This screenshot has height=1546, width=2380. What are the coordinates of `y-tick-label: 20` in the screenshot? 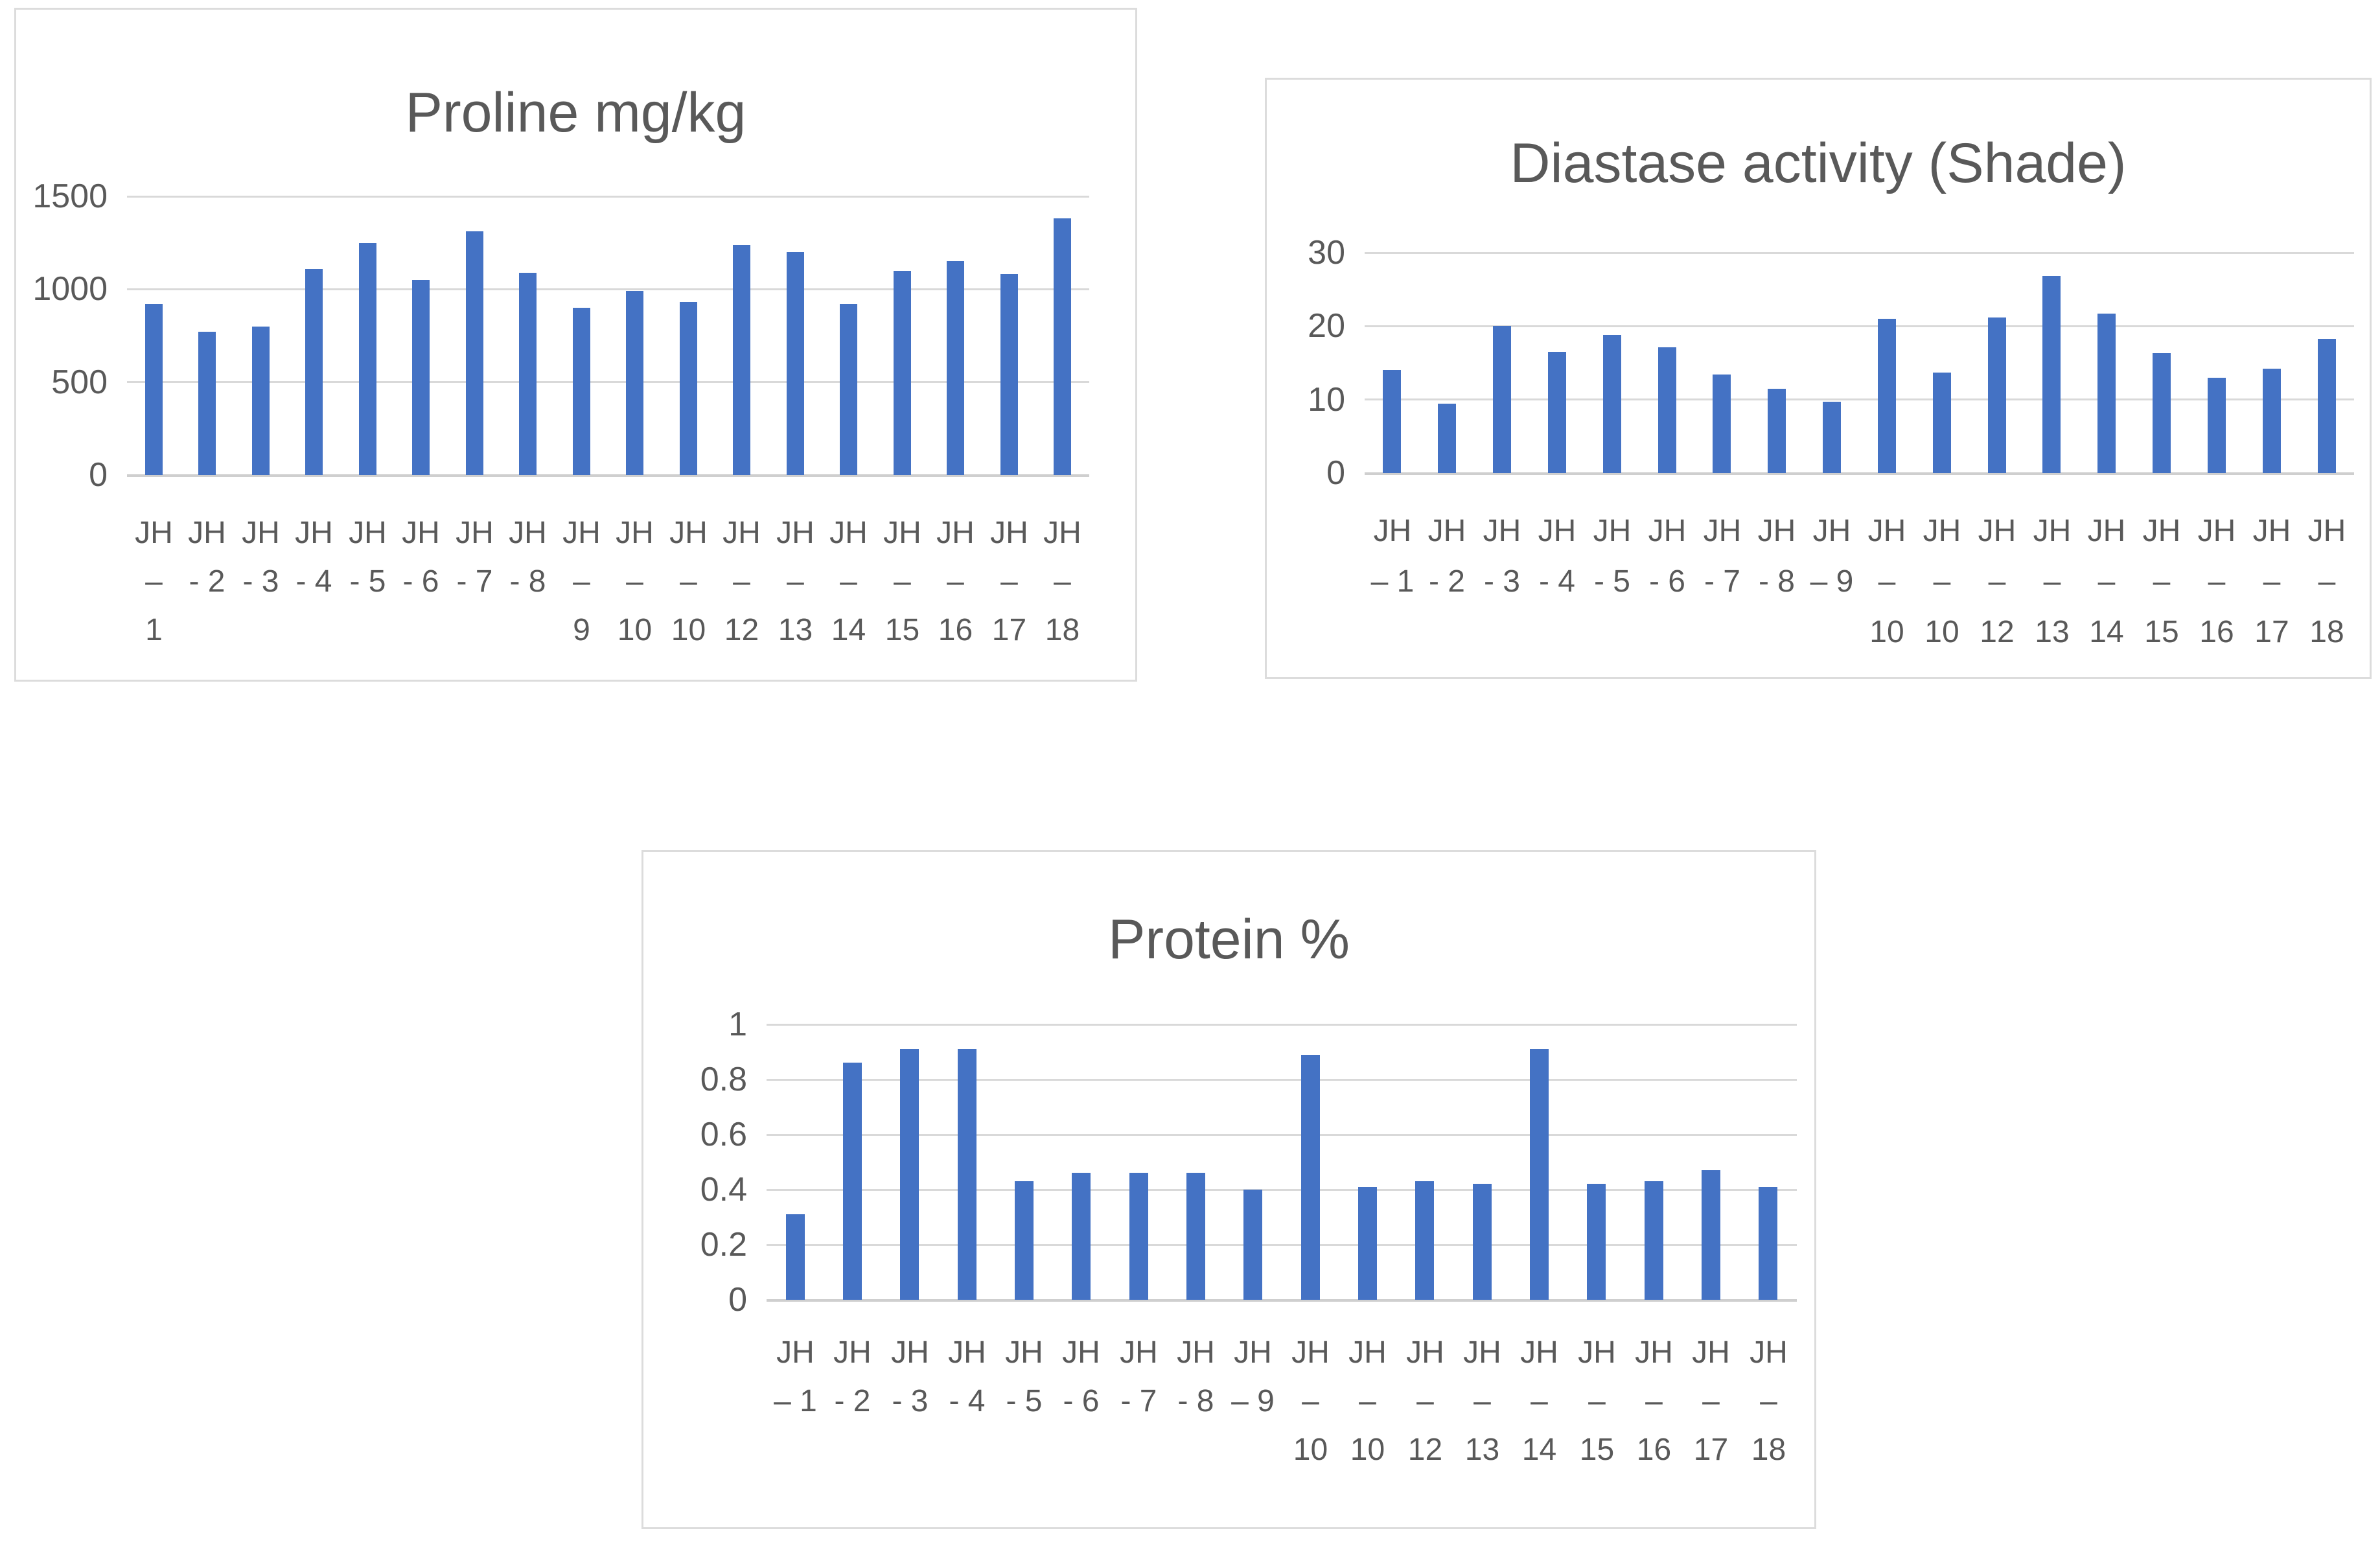 It's located at (1327, 326).